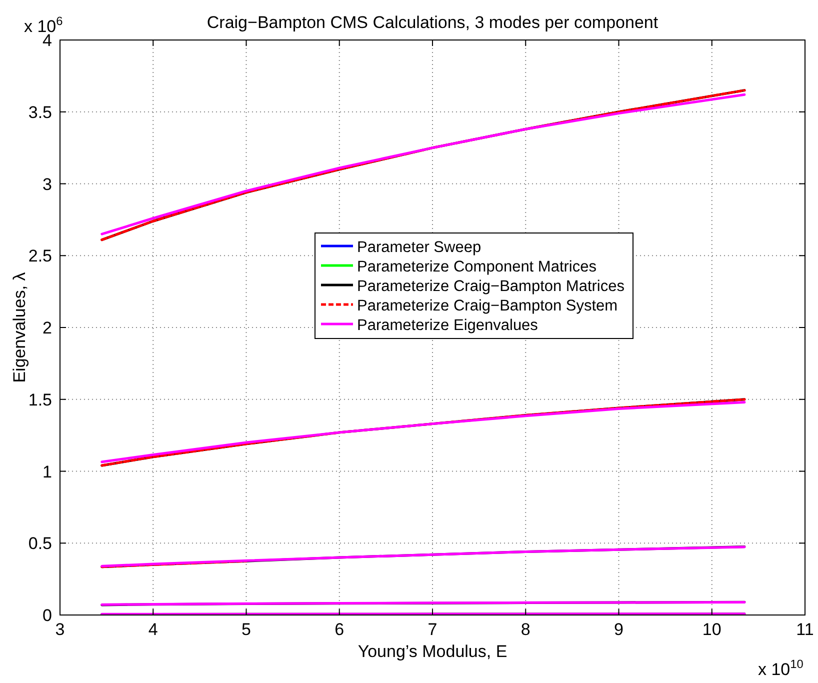 Image resolution: width=818 pixels, height=683 pixels. Describe the element at coordinates (153, 629) in the screenshot. I see `x-tick-label: 4` at that location.